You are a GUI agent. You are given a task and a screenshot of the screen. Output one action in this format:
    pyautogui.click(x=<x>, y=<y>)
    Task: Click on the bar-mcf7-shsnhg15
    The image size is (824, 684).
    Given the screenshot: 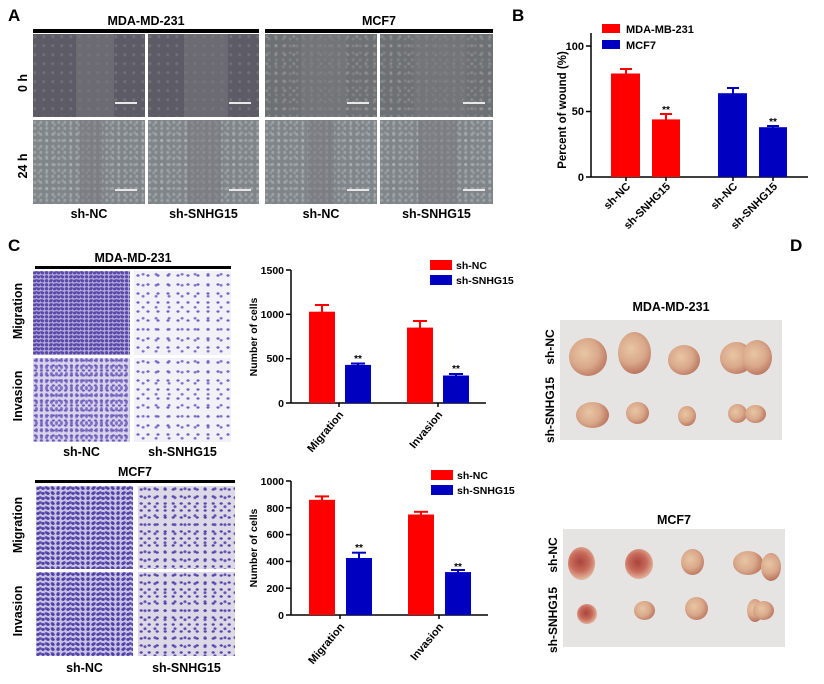 What is the action you would take?
    pyautogui.click(x=773, y=152)
    